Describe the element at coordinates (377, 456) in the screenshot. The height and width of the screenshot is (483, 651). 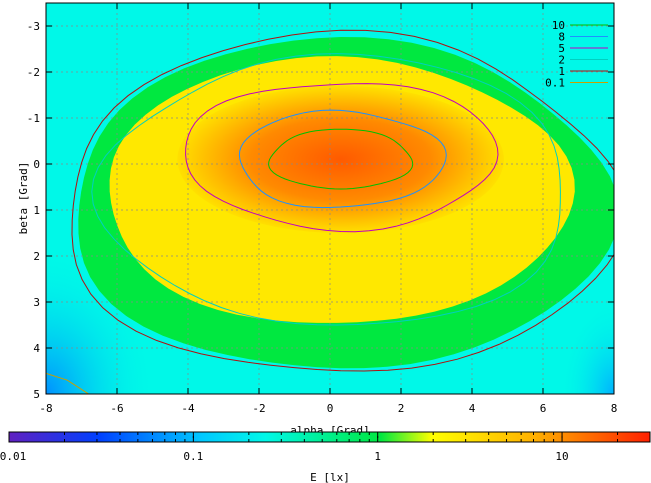
I see `colorbar-tick-label: 1` at that location.